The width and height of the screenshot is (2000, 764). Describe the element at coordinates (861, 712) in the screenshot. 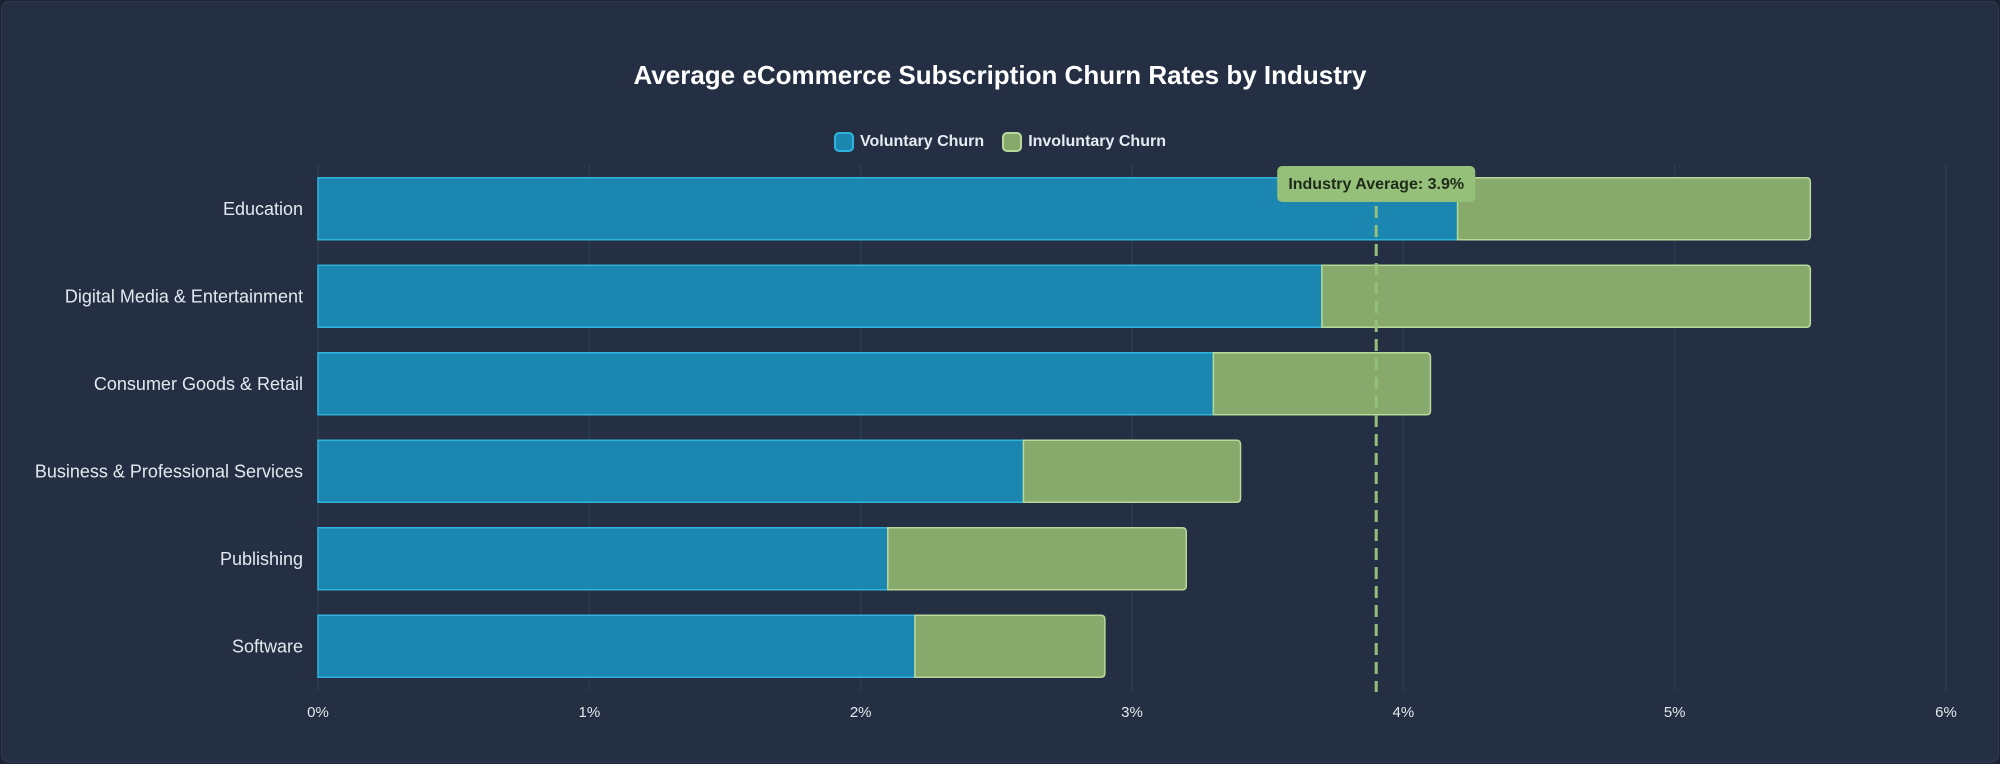

I see `x-tick-label: 2%` at that location.